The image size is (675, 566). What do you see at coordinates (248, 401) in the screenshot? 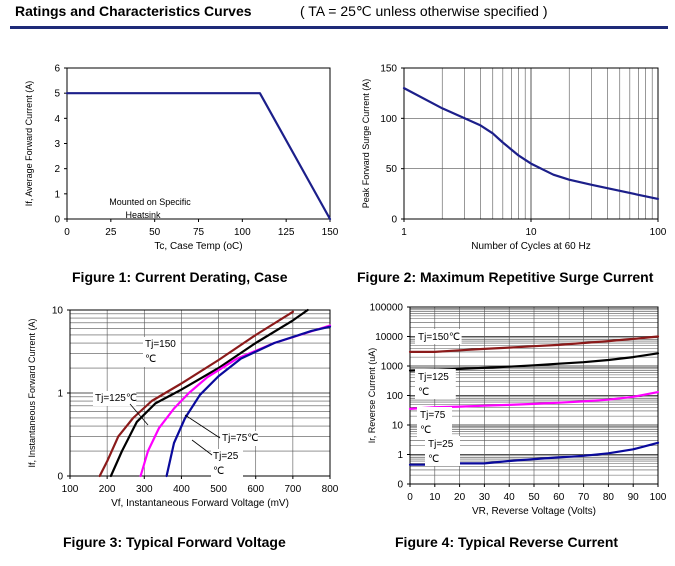
I see `fig3-series-3-line` at bounding box center [248, 401].